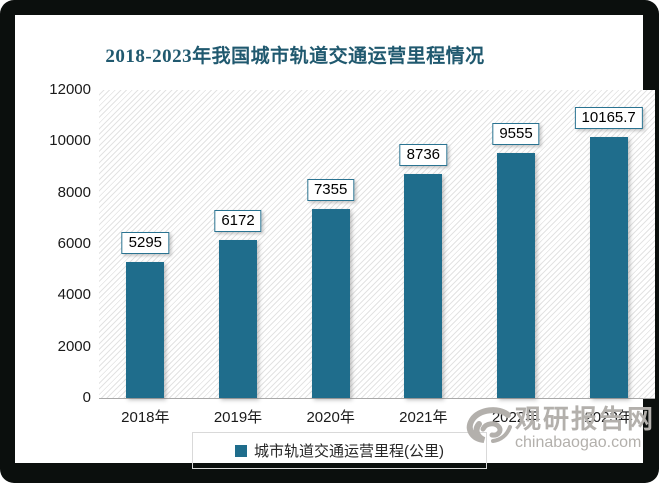  I want to click on y-tick-label: 8000, so click(74, 192).